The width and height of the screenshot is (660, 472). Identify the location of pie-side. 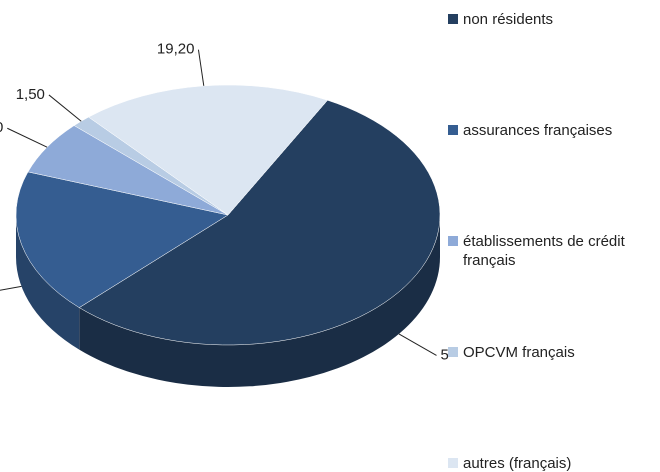
(48, 282).